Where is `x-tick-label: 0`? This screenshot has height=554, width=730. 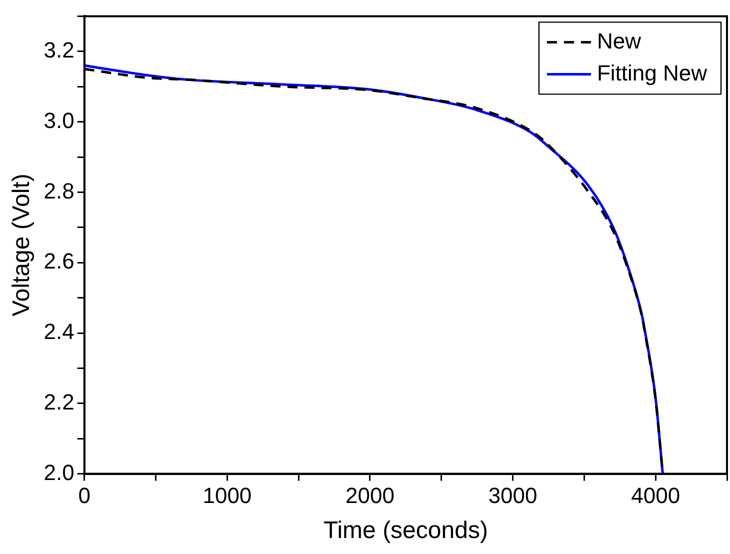
x-tick-label: 0 is located at coordinates (84, 495).